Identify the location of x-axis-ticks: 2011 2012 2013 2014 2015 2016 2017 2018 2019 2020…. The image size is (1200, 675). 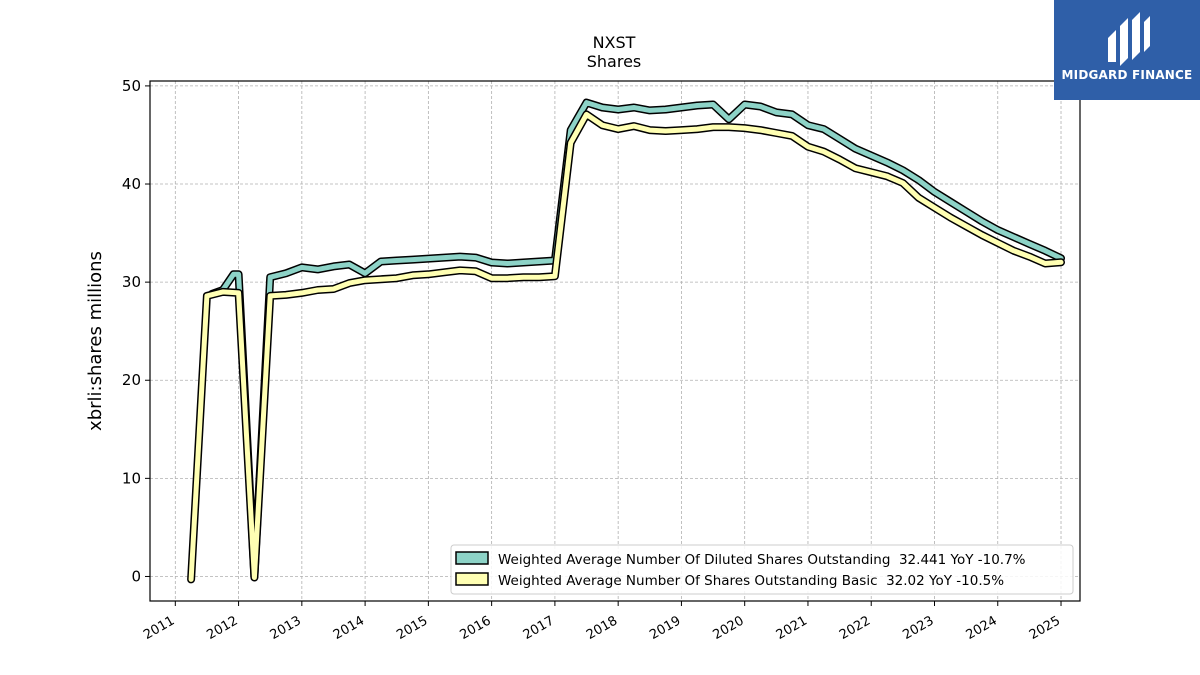
(602, 622).